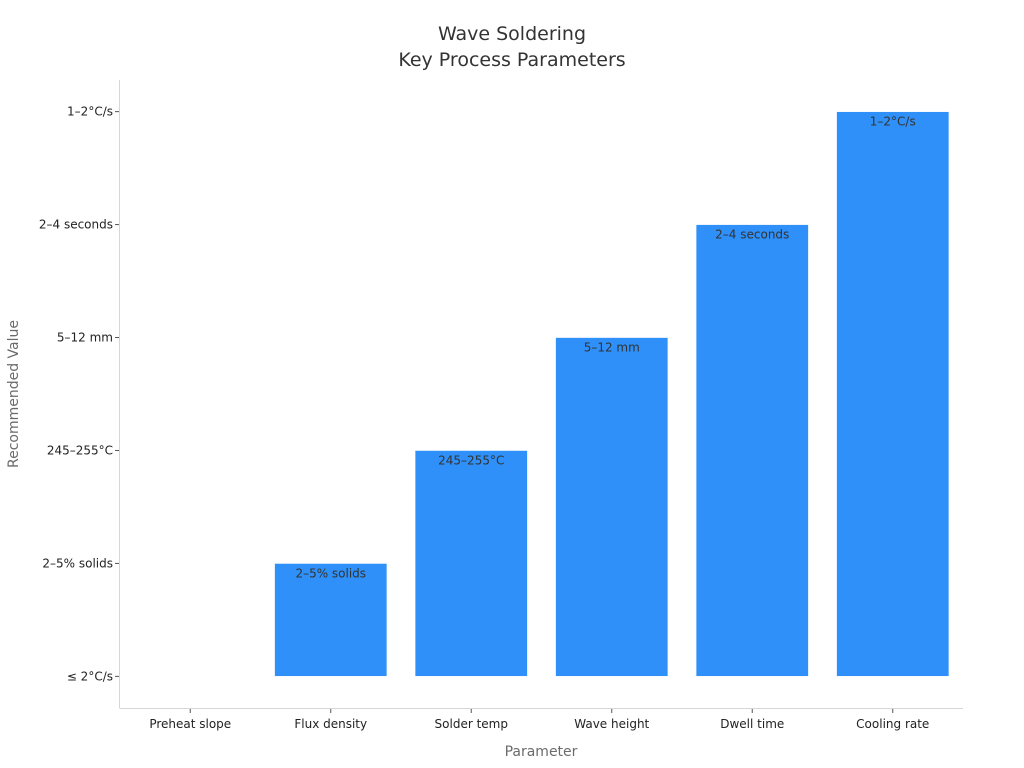 This screenshot has width=1024, height=768. Describe the element at coordinates (511, 60) in the screenshot. I see `chart-title-line-2: Key Process Parameters` at that location.